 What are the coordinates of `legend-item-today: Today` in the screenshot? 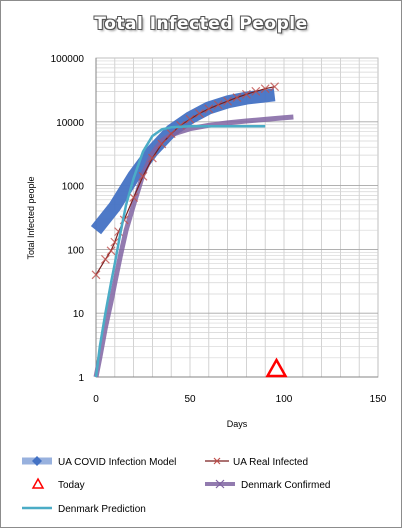 It's located at (58, 484).